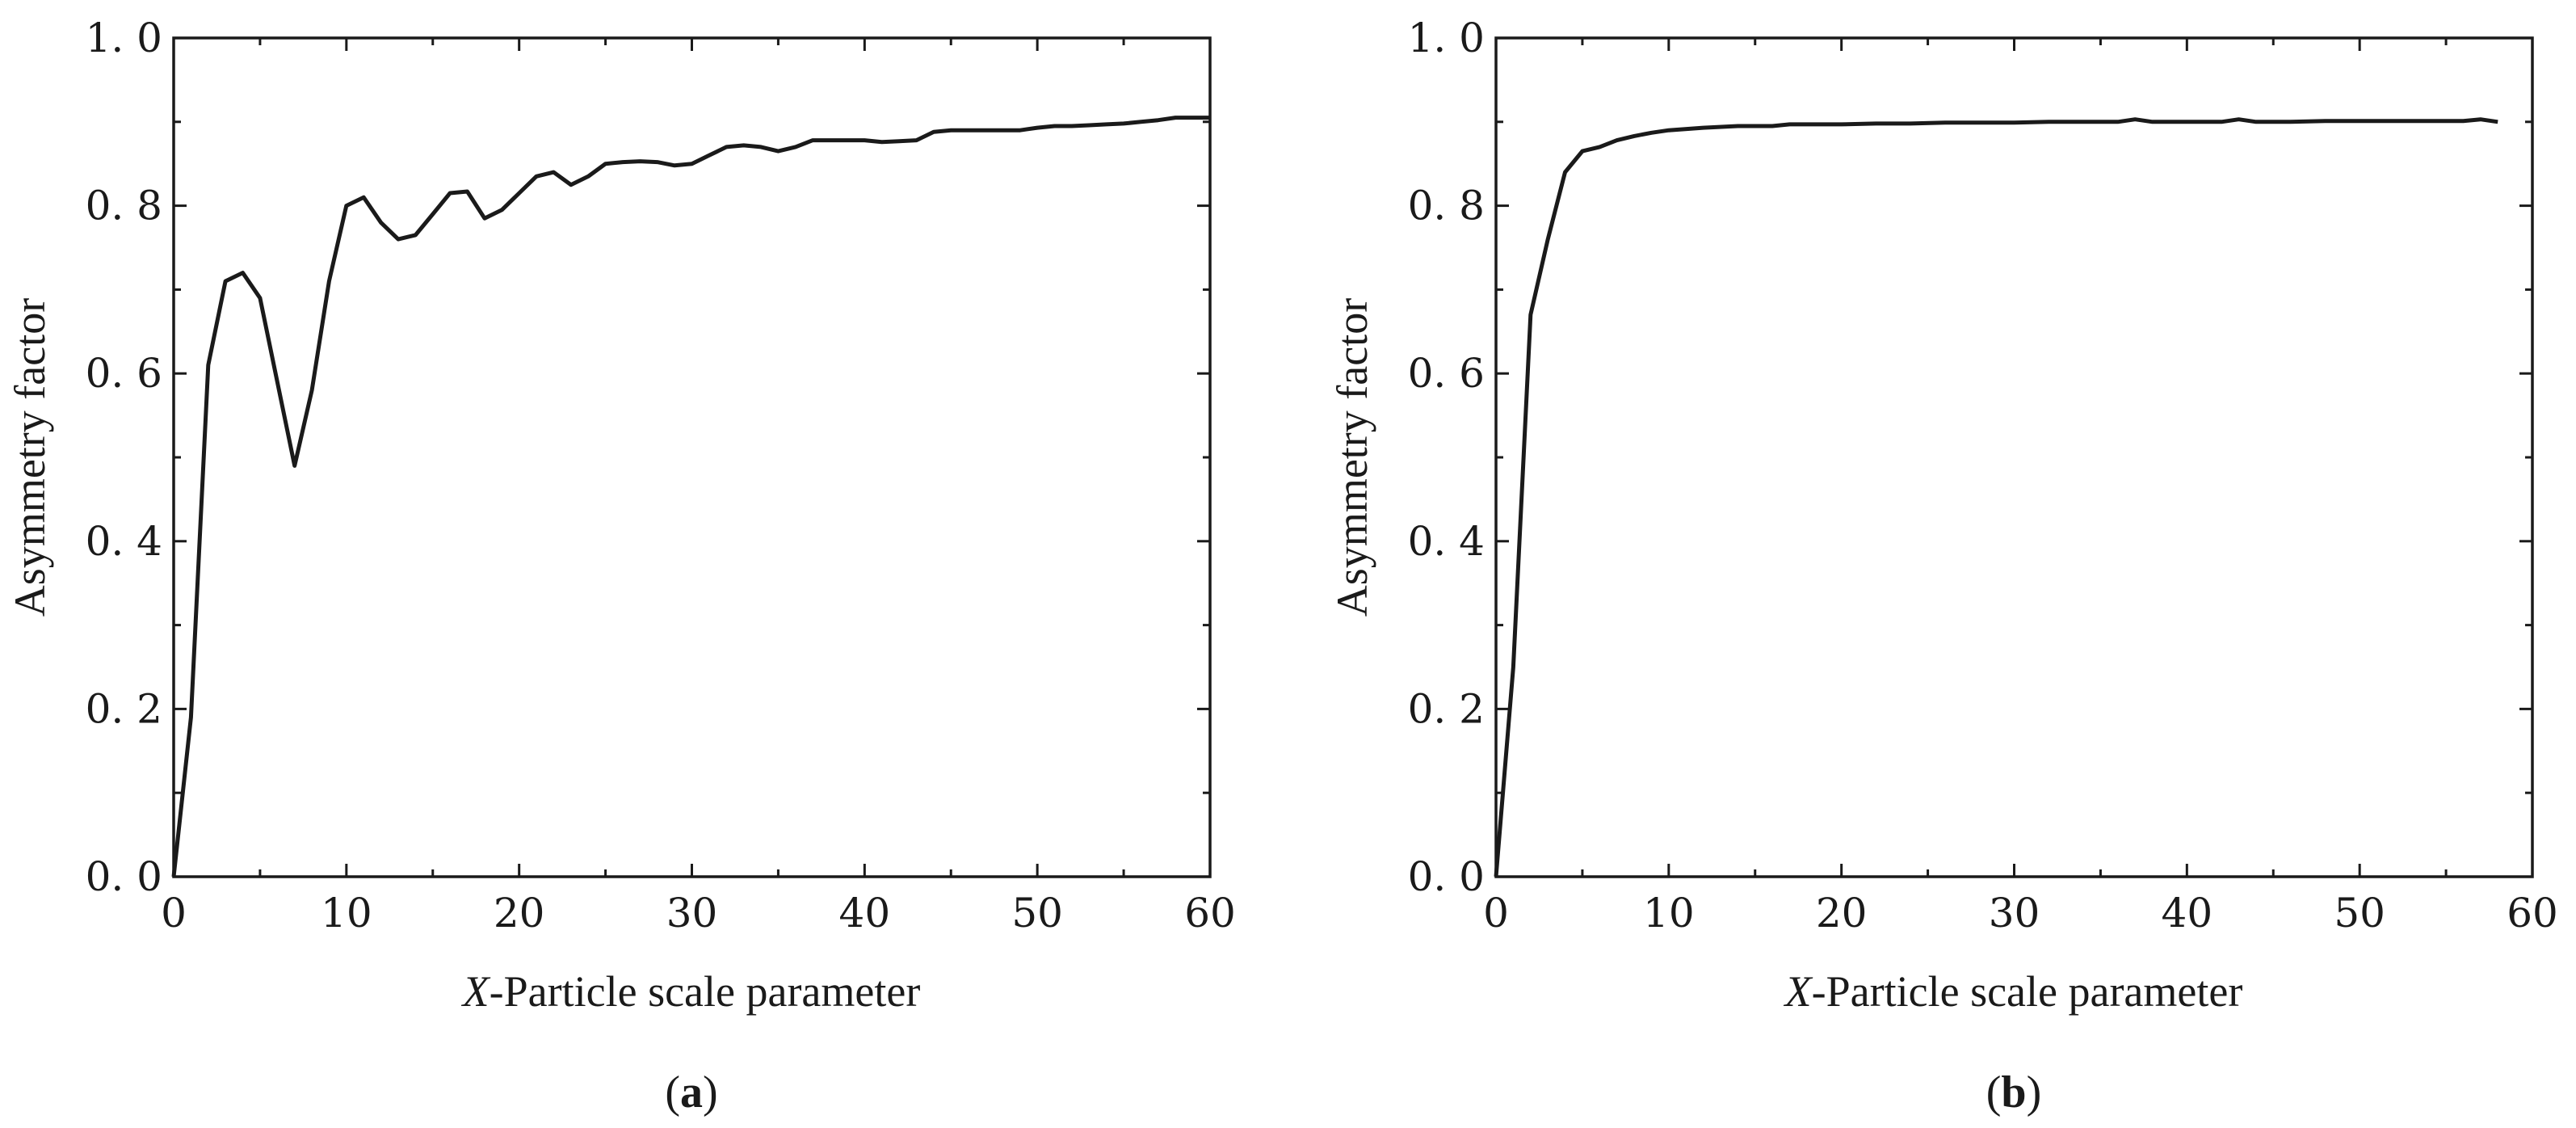  I want to click on panel-label: (b), so click(2013, 1092).